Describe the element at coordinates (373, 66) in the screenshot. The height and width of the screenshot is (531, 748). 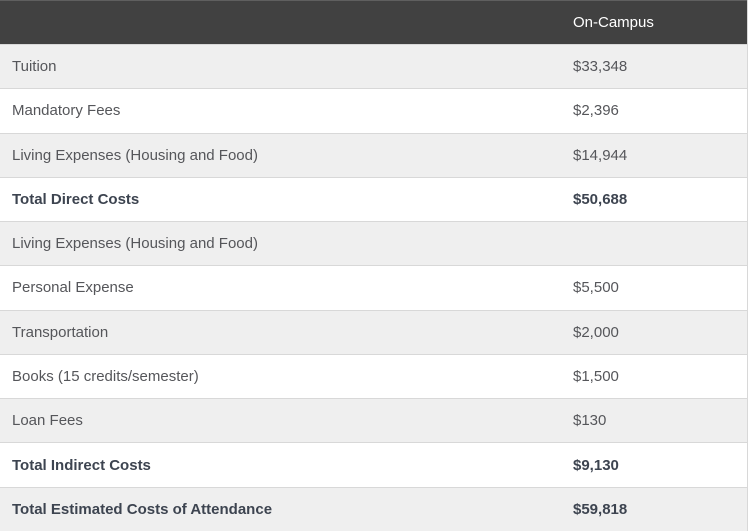
I see `table-row: Tuition $33,348` at that location.